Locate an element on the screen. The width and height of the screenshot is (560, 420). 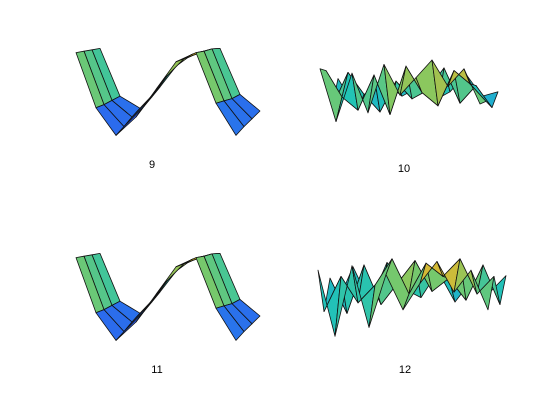
subplot-label-10: 10 is located at coordinates (404, 169).